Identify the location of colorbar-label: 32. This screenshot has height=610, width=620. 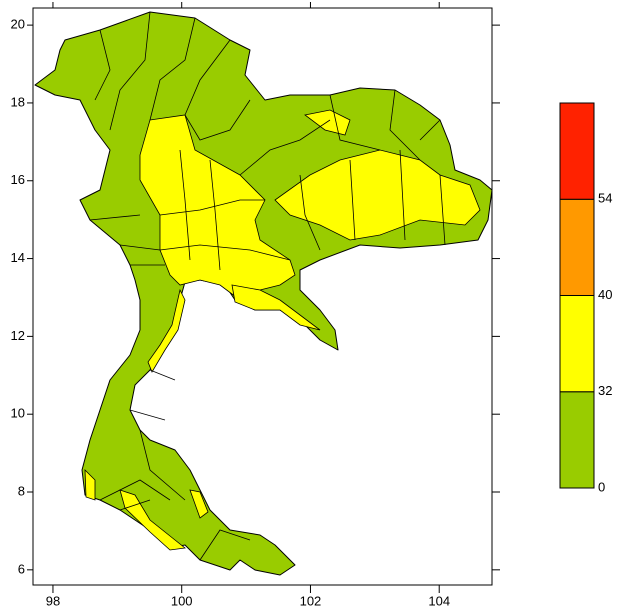
(605, 390).